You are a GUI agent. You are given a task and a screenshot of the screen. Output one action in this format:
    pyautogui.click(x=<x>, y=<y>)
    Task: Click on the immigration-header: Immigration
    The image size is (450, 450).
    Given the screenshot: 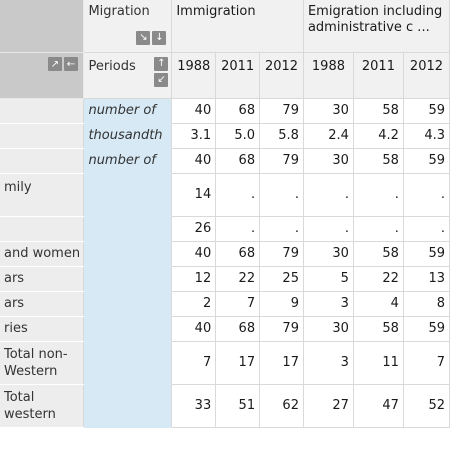 What is the action you would take?
    pyautogui.click(x=237, y=26)
    